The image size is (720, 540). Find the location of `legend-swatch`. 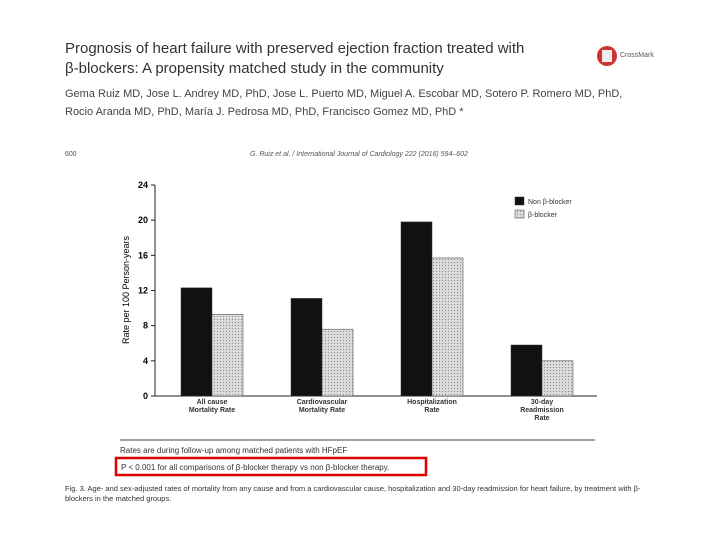

legend-swatch is located at coordinates (519, 201).